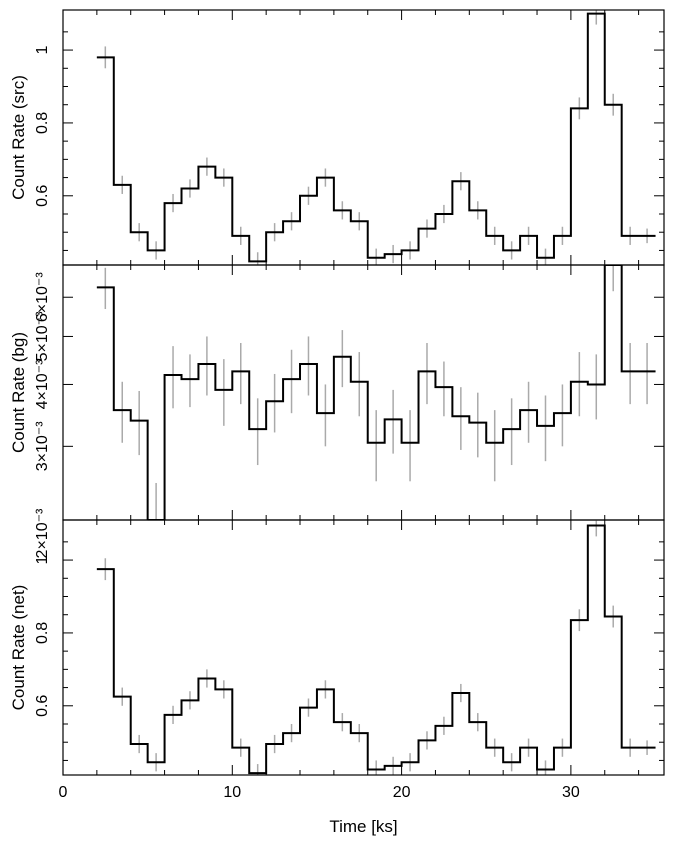 This screenshot has width=676, height=846. I want to click on src-ytick-label: 0.6, so click(42, 196).